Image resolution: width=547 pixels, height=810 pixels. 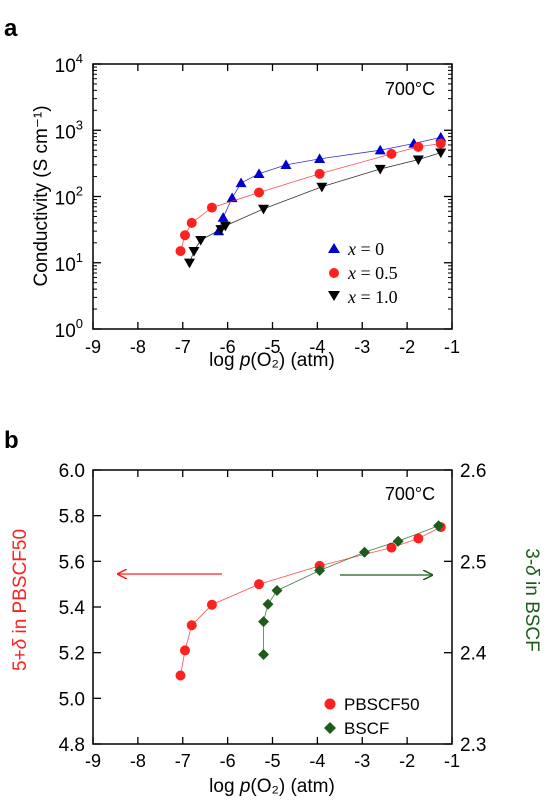 What do you see at coordinates (69, 197) in the screenshot?
I see `y-tick-label: 10²` at bounding box center [69, 197].